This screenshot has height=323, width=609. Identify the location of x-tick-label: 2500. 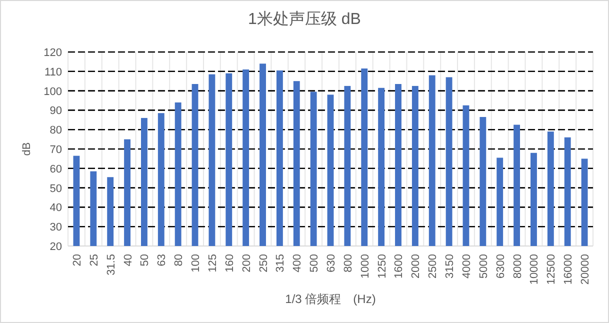
(433, 266).